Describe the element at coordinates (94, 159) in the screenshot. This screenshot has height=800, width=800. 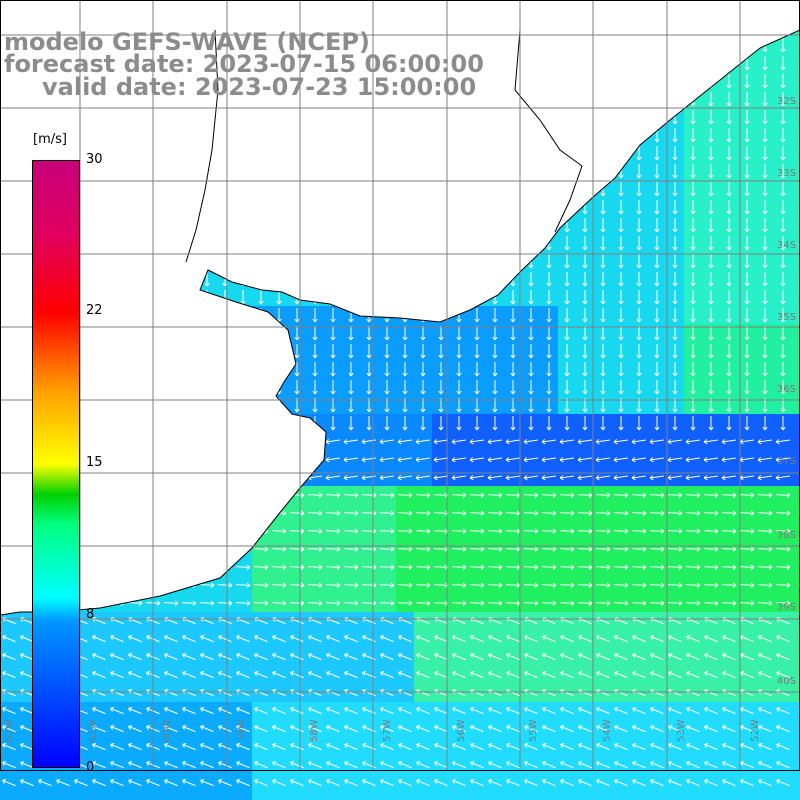
I see `colorbar-tick-30: 30` at that location.